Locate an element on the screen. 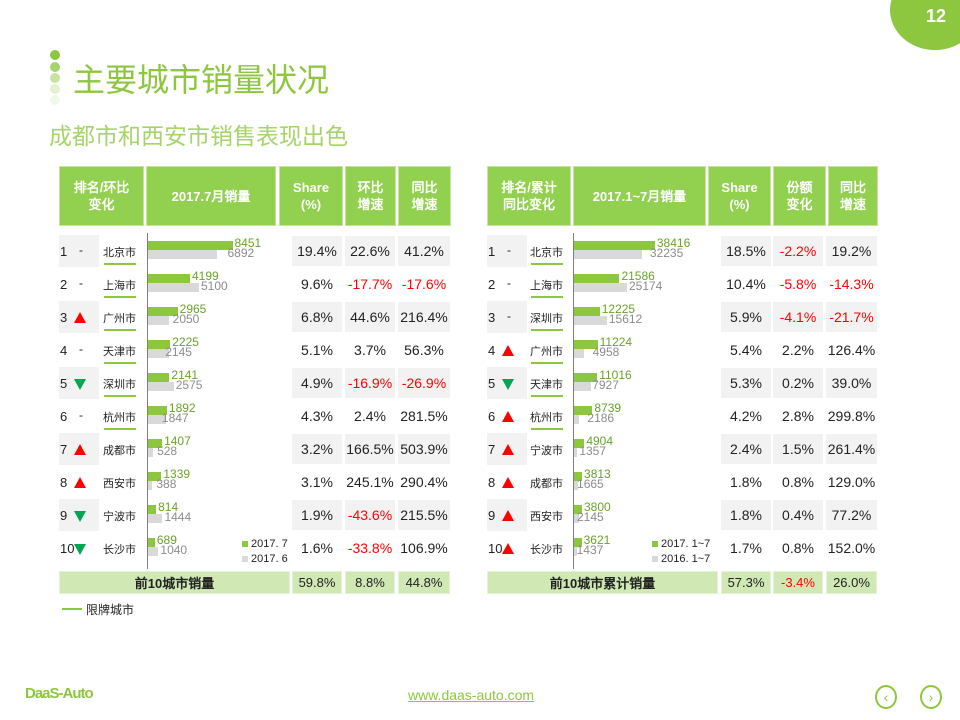 This screenshot has width=960, height=720. share-cell: 1.8% is located at coordinates (746, 482).